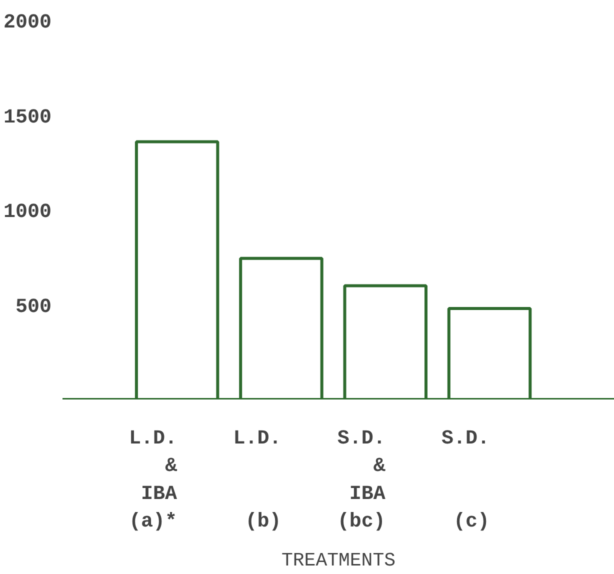 The image size is (614, 574). Describe the element at coordinates (33, 307) in the screenshot. I see `y-tick-label: 500` at that location.